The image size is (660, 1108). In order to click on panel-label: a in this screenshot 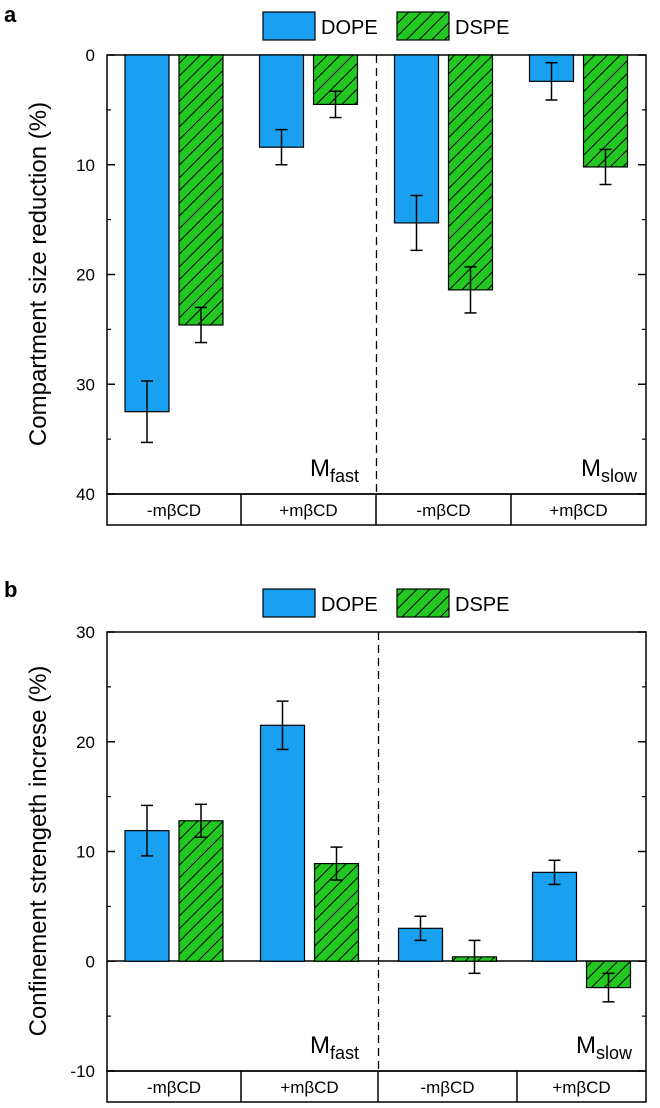, I will do `click(10, 14)`.